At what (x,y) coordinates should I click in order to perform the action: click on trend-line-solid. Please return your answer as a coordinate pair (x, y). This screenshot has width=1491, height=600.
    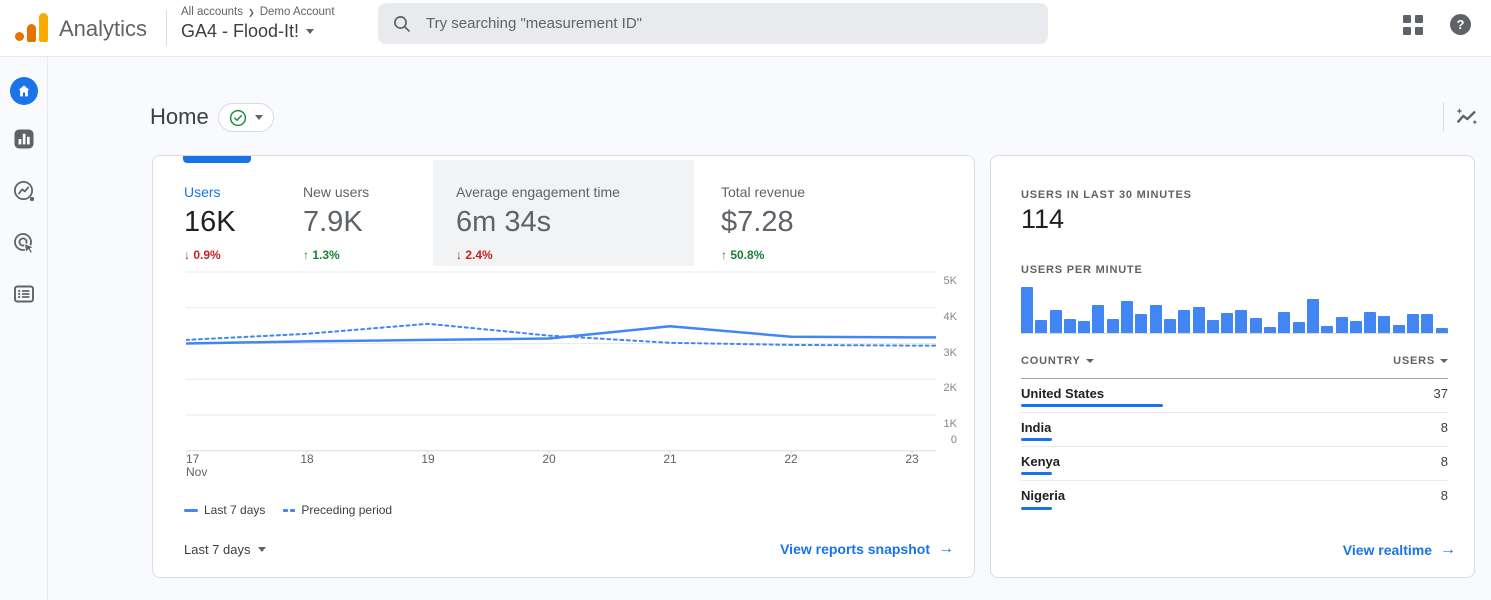
    Looking at the image, I should click on (561, 335).